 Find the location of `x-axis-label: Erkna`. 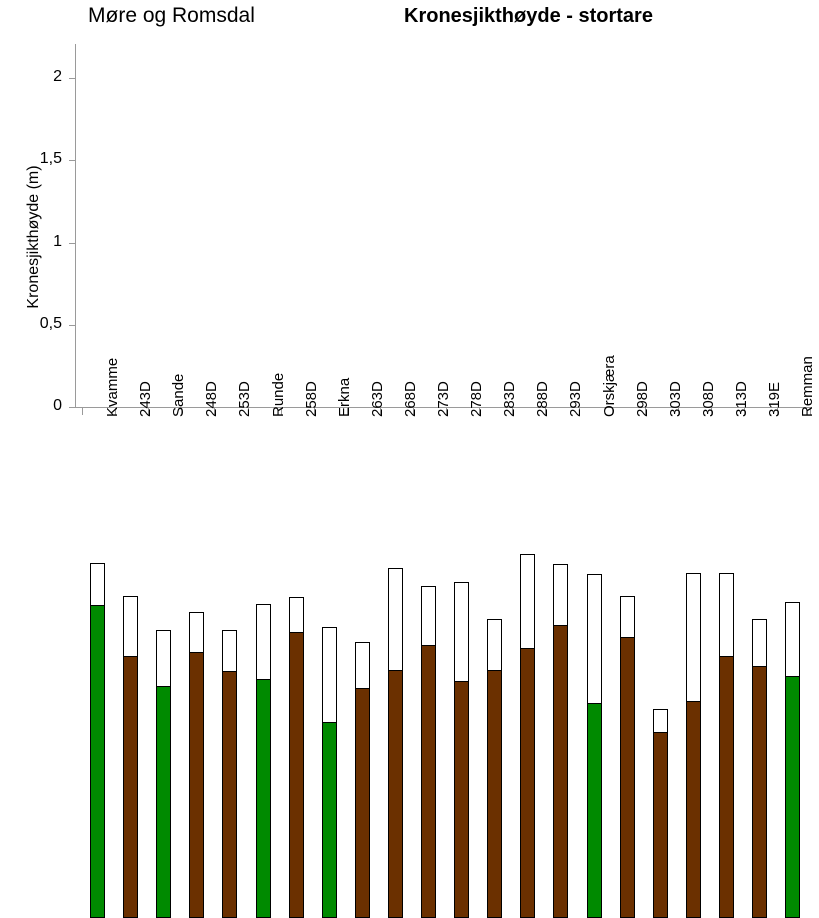

x-axis-label: Erkna is located at coordinates (344, 397).